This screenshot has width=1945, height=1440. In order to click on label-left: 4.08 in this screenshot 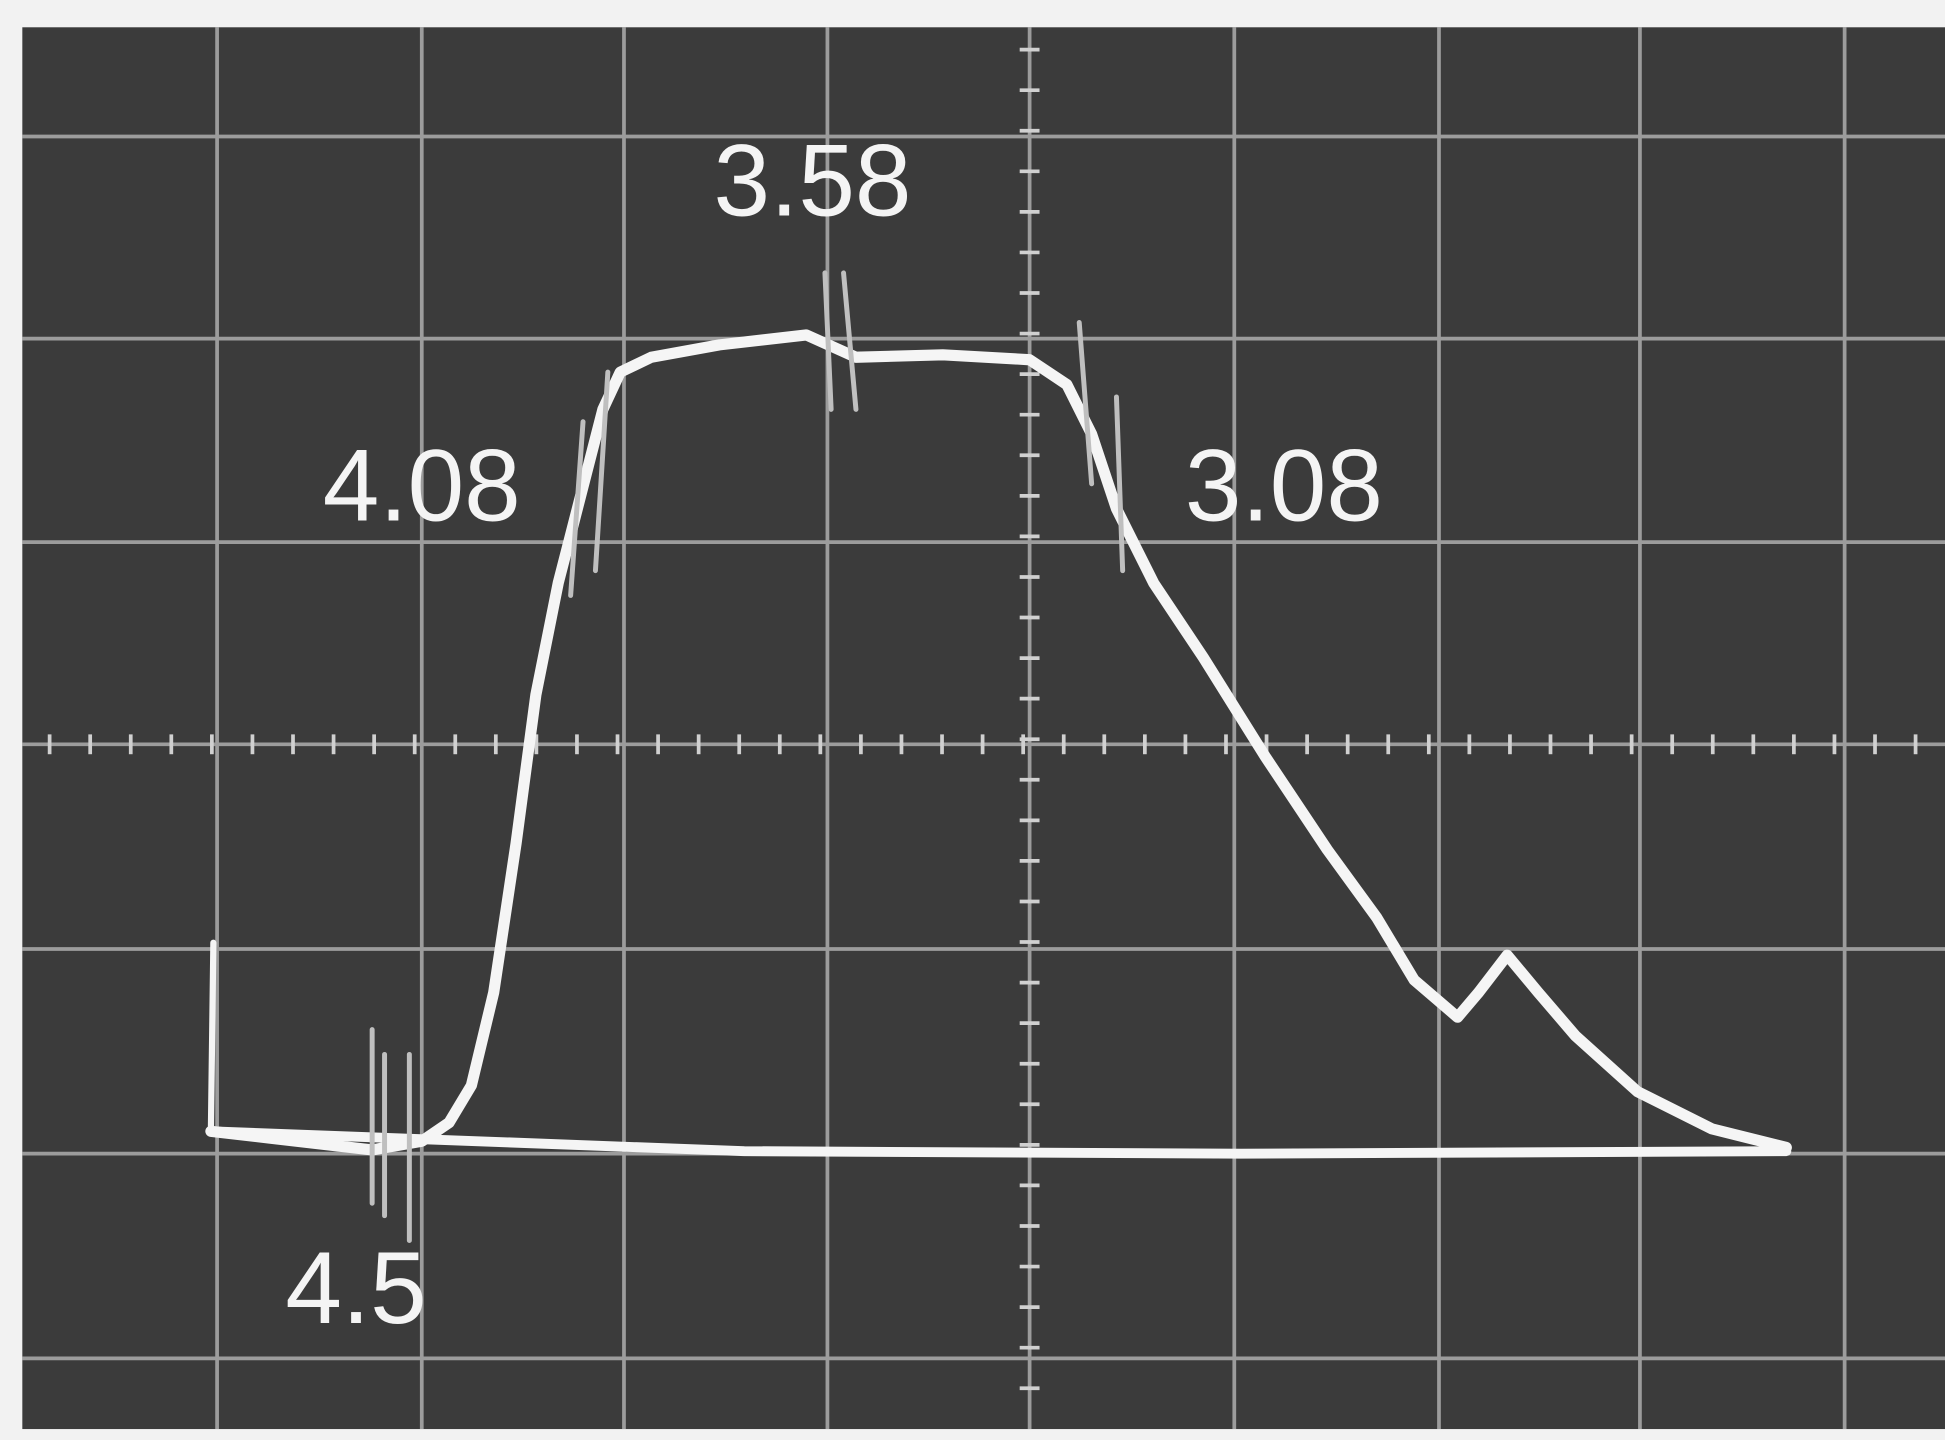, I will do `click(422, 486)`.